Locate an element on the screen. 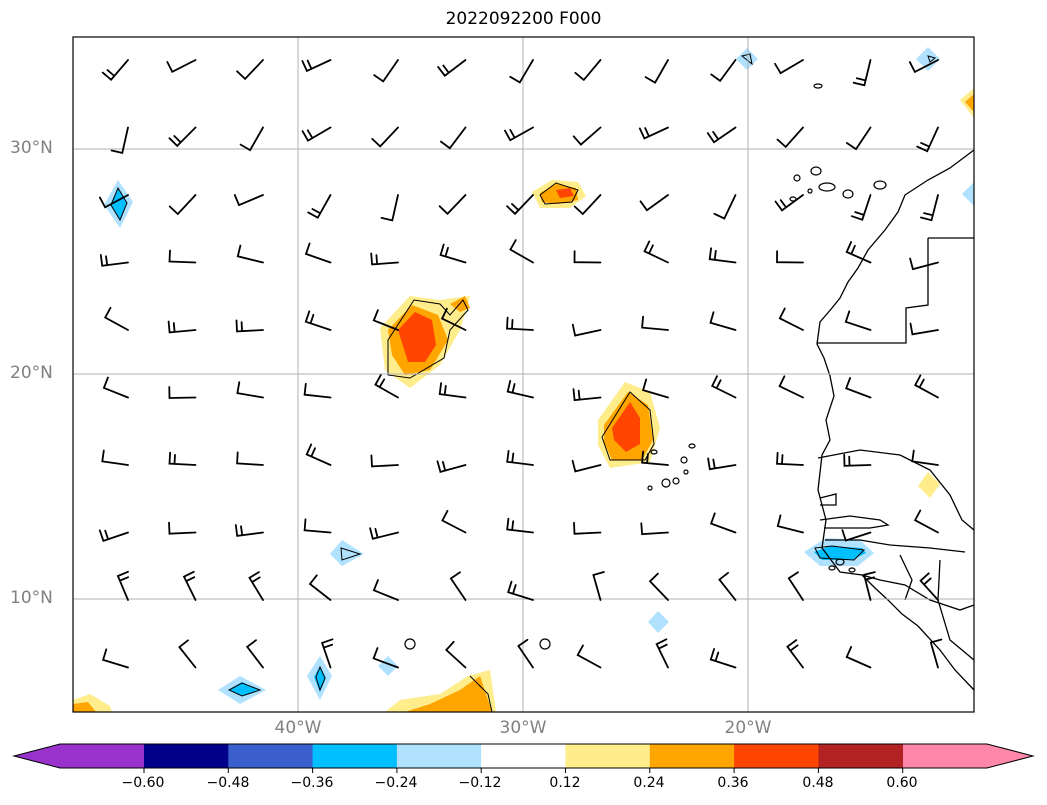  lat-label-30n: 30°N is located at coordinates (31, 148).